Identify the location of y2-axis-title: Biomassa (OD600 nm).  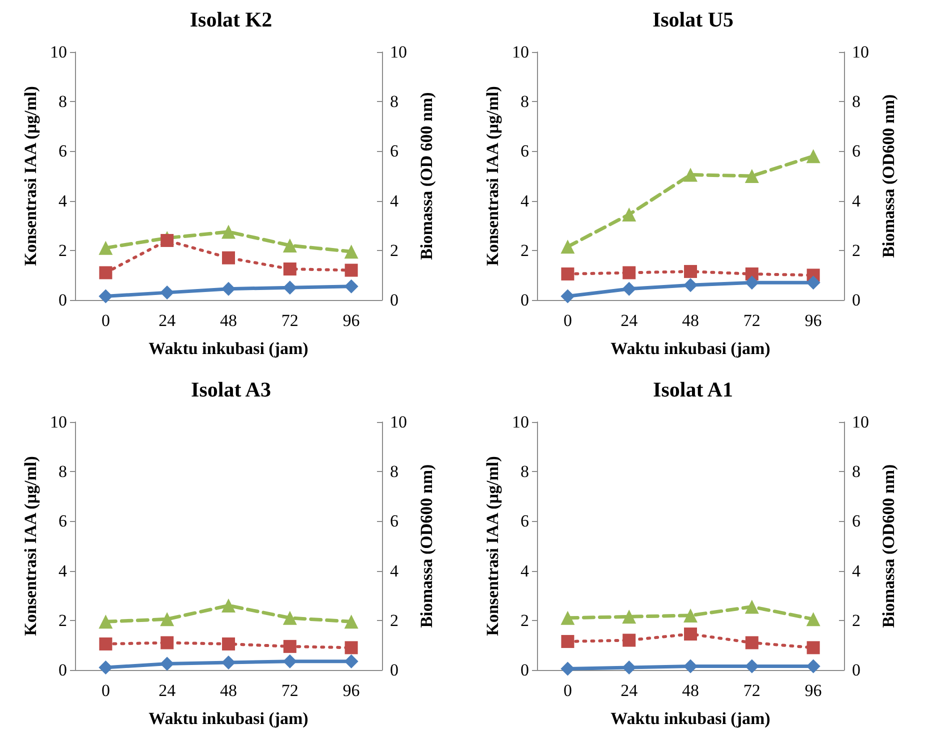
(426, 546).